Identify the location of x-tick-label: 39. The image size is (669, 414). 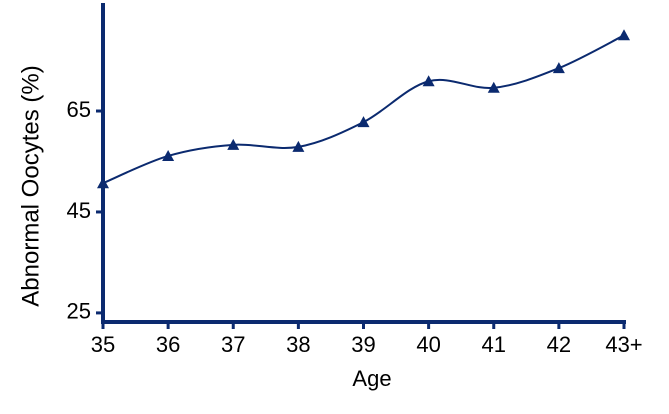
(363, 344).